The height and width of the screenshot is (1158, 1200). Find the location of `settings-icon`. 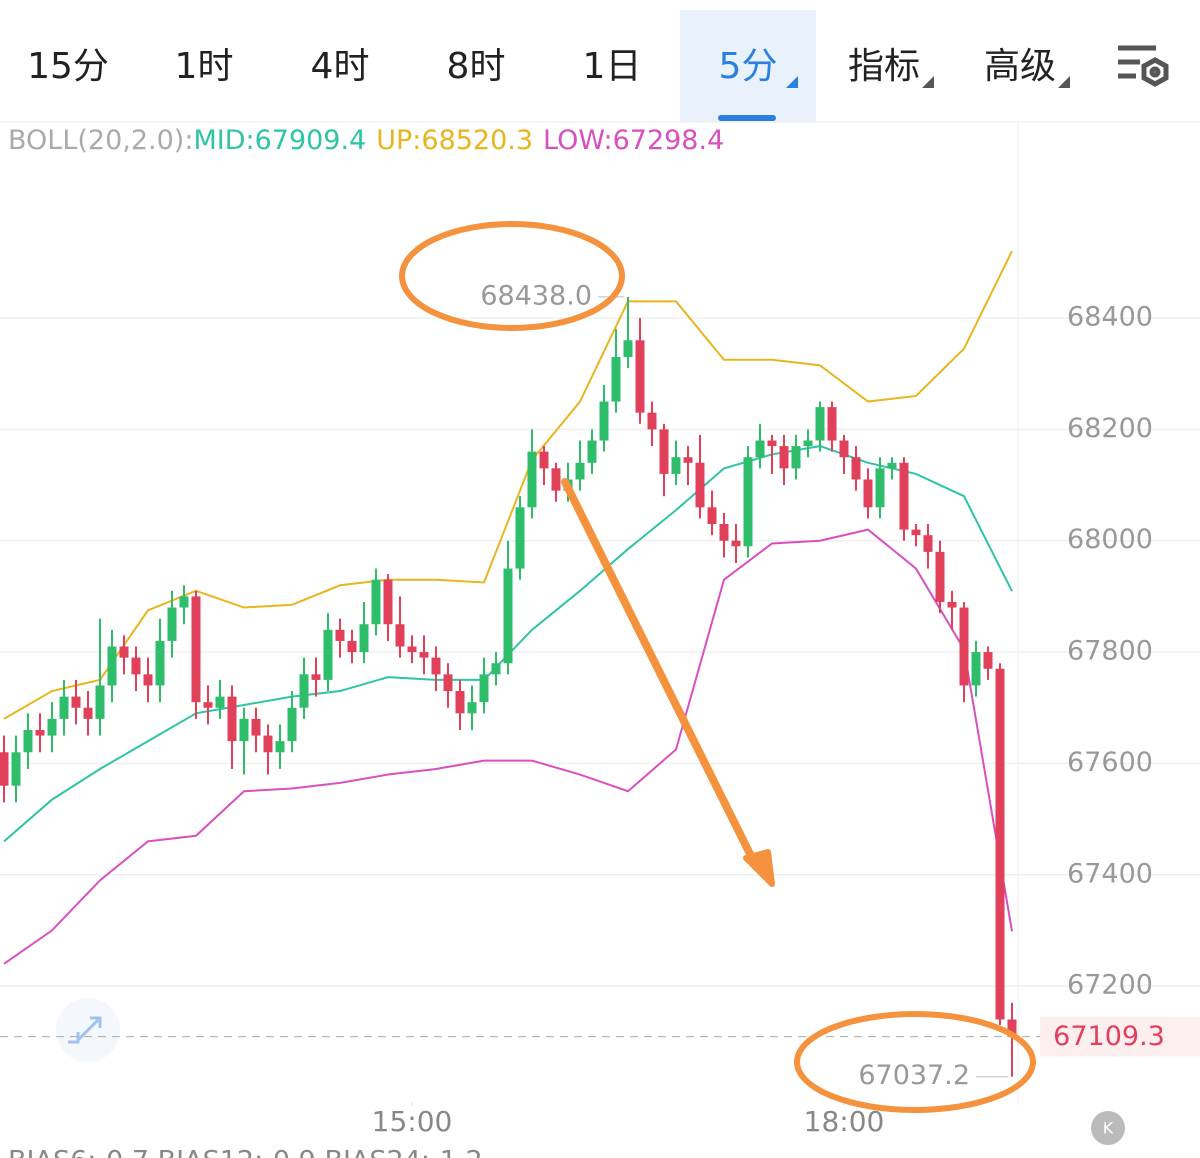

settings-icon is located at coordinates (1143, 66).